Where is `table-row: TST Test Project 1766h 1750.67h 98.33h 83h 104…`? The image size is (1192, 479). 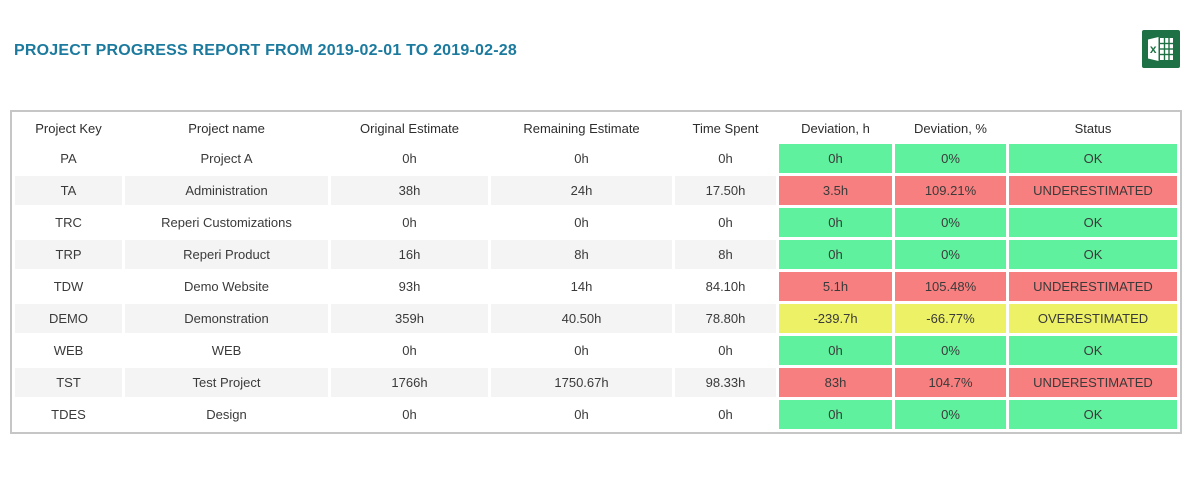 table-row: TST Test Project 1766h 1750.67h 98.33h 83h 104… is located at coordinates (596, 382).